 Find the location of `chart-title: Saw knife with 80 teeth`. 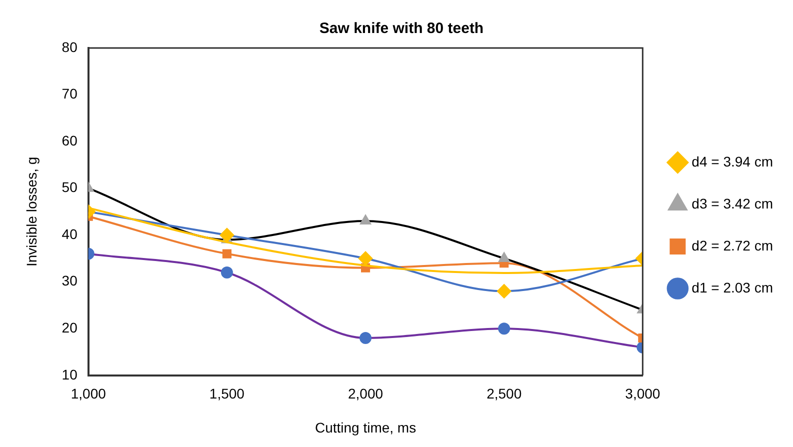

chart-title: Saw knife with 80 teeth is located at coordinates (401, 29).